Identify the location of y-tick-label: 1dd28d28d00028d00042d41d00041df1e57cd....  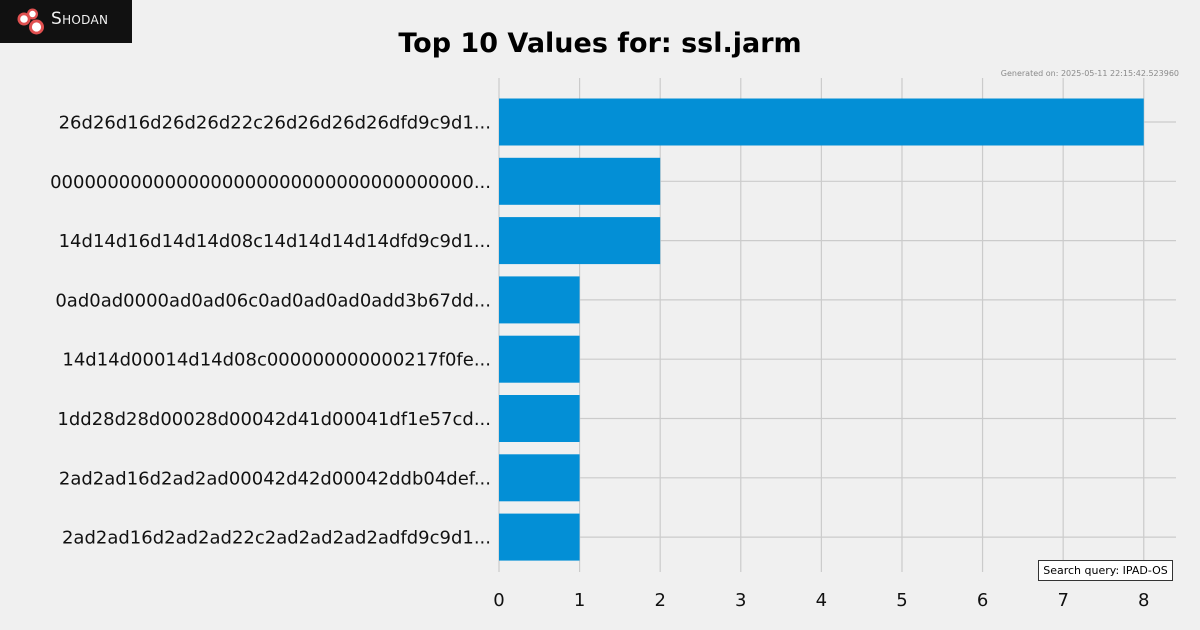
(274, 419).